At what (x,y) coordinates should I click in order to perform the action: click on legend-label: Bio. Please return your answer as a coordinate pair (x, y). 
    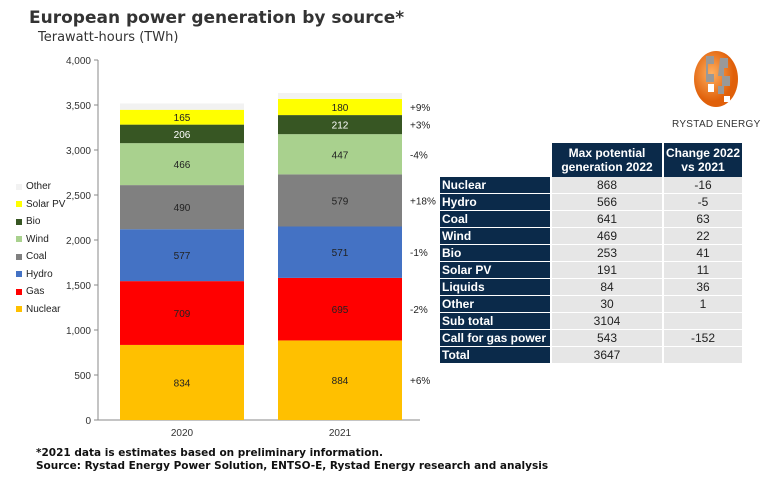
    Looking at the image, I should click on (33, 222).